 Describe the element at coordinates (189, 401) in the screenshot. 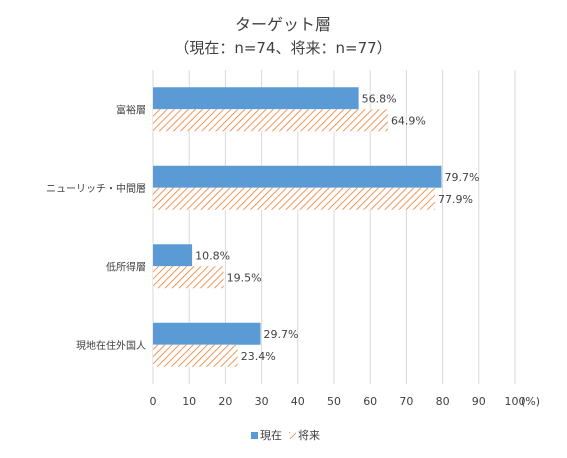

I see `x-tick-label: 10` at that location.